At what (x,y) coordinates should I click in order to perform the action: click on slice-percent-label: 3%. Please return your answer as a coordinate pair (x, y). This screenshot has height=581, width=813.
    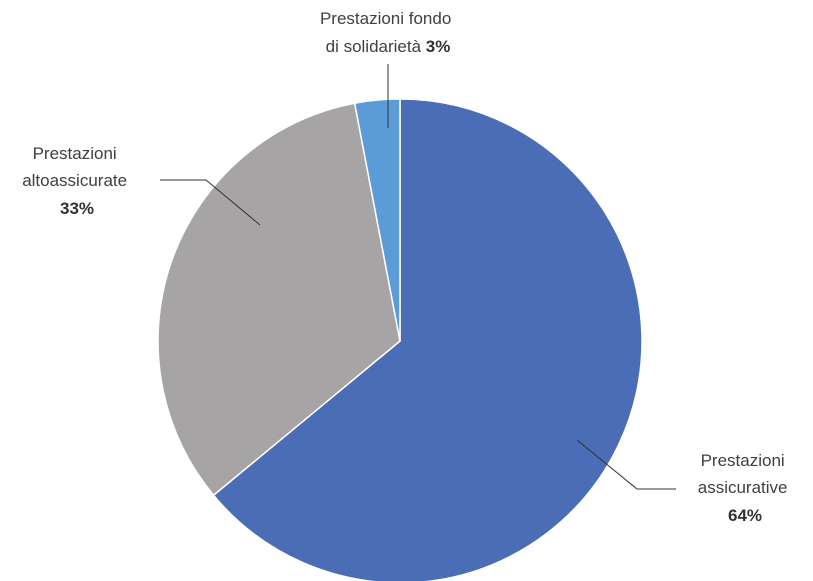
    Looking at the image, I should click on (438, 46).